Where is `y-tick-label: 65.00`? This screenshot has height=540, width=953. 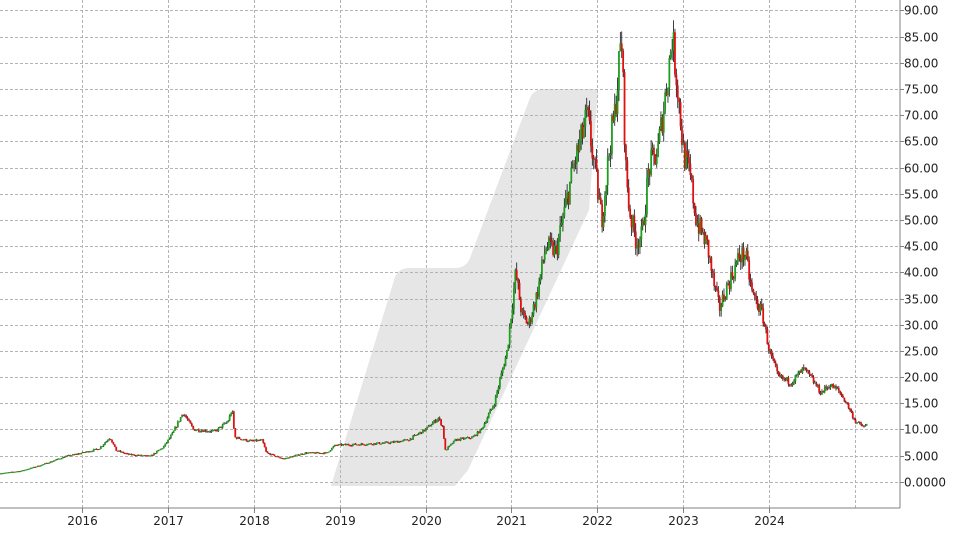
y-tick-label: 65.00 is located at coordinates (921, 142).